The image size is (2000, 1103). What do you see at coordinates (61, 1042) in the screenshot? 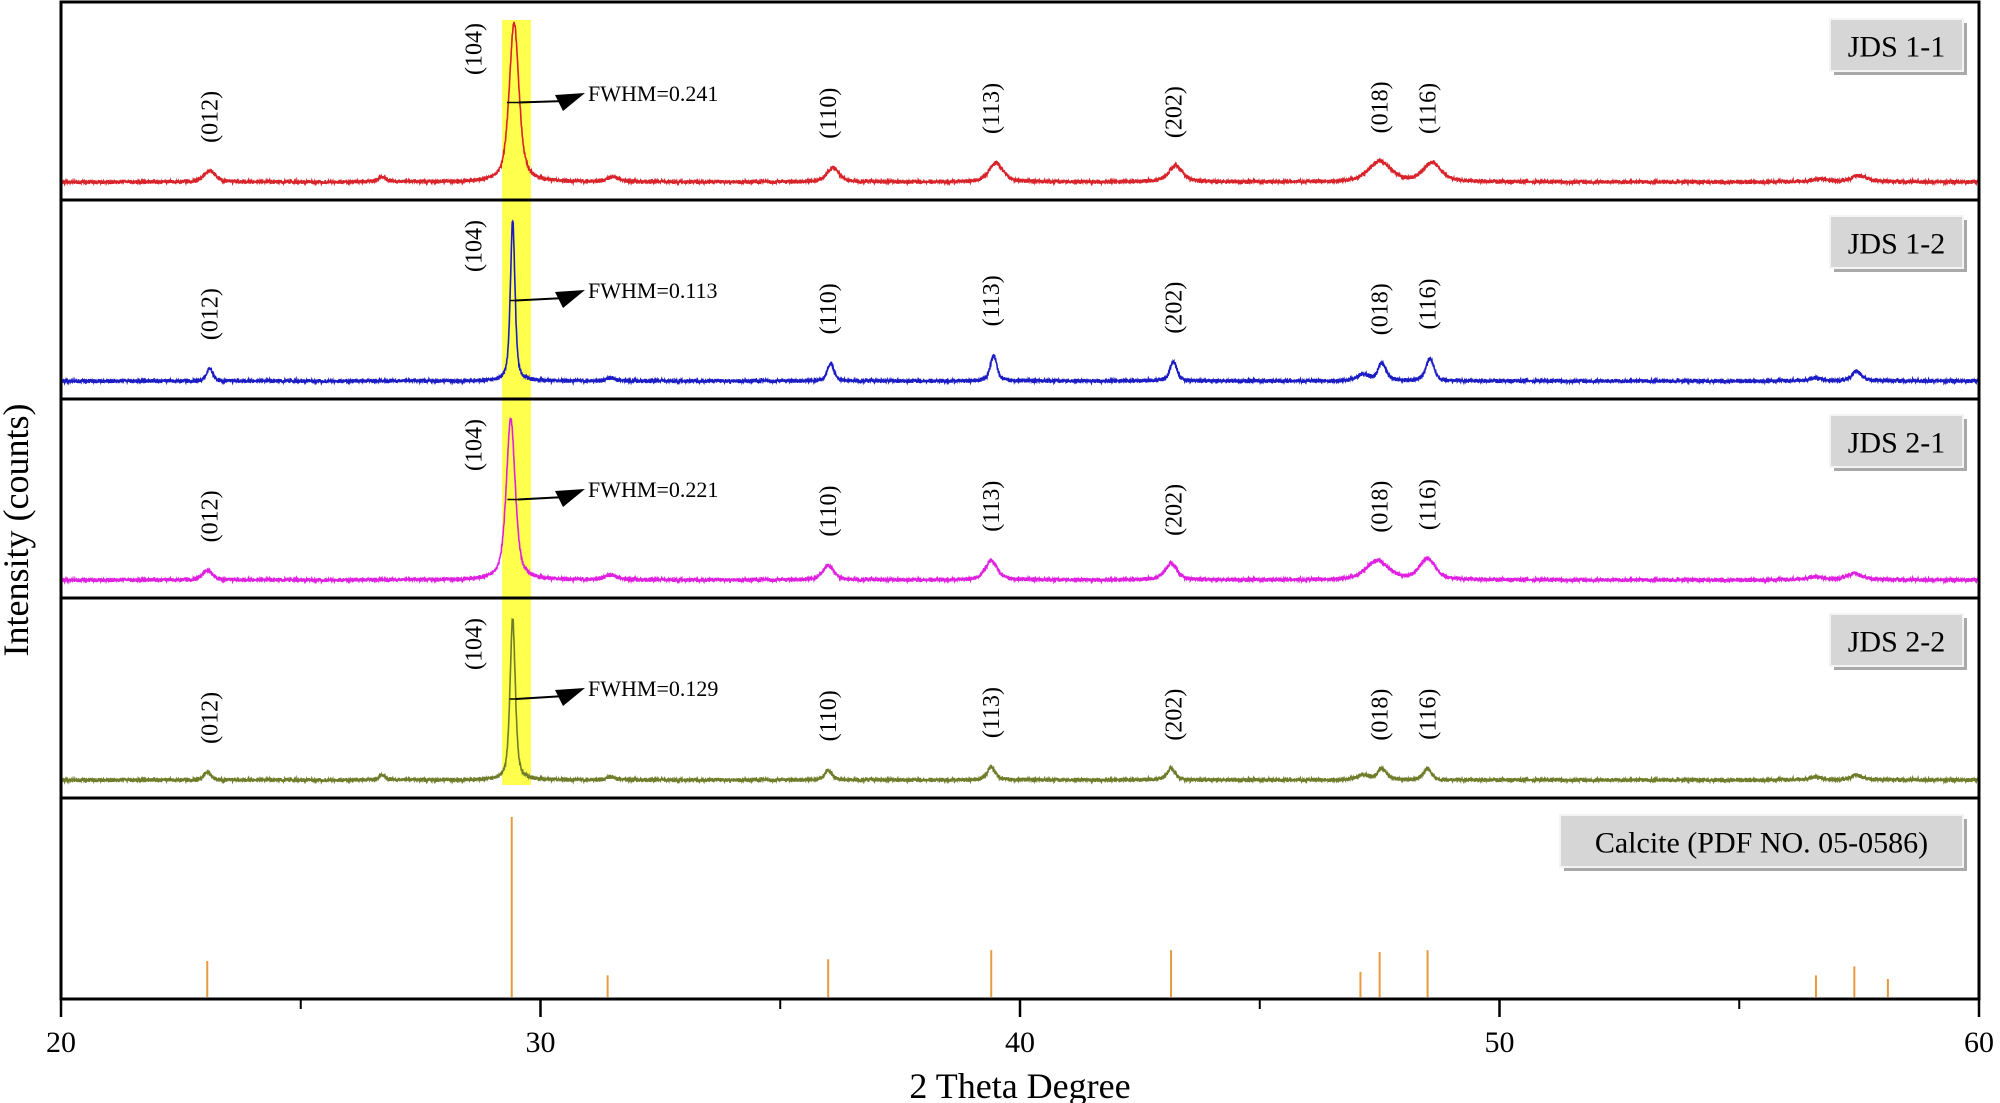
I see `x-tick-label: 20` at bounding box center [61, 1042].